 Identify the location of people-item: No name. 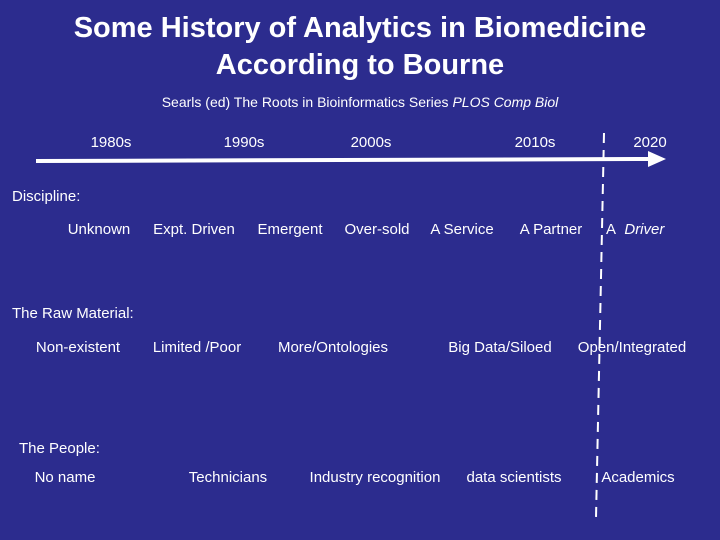
(65, 477).